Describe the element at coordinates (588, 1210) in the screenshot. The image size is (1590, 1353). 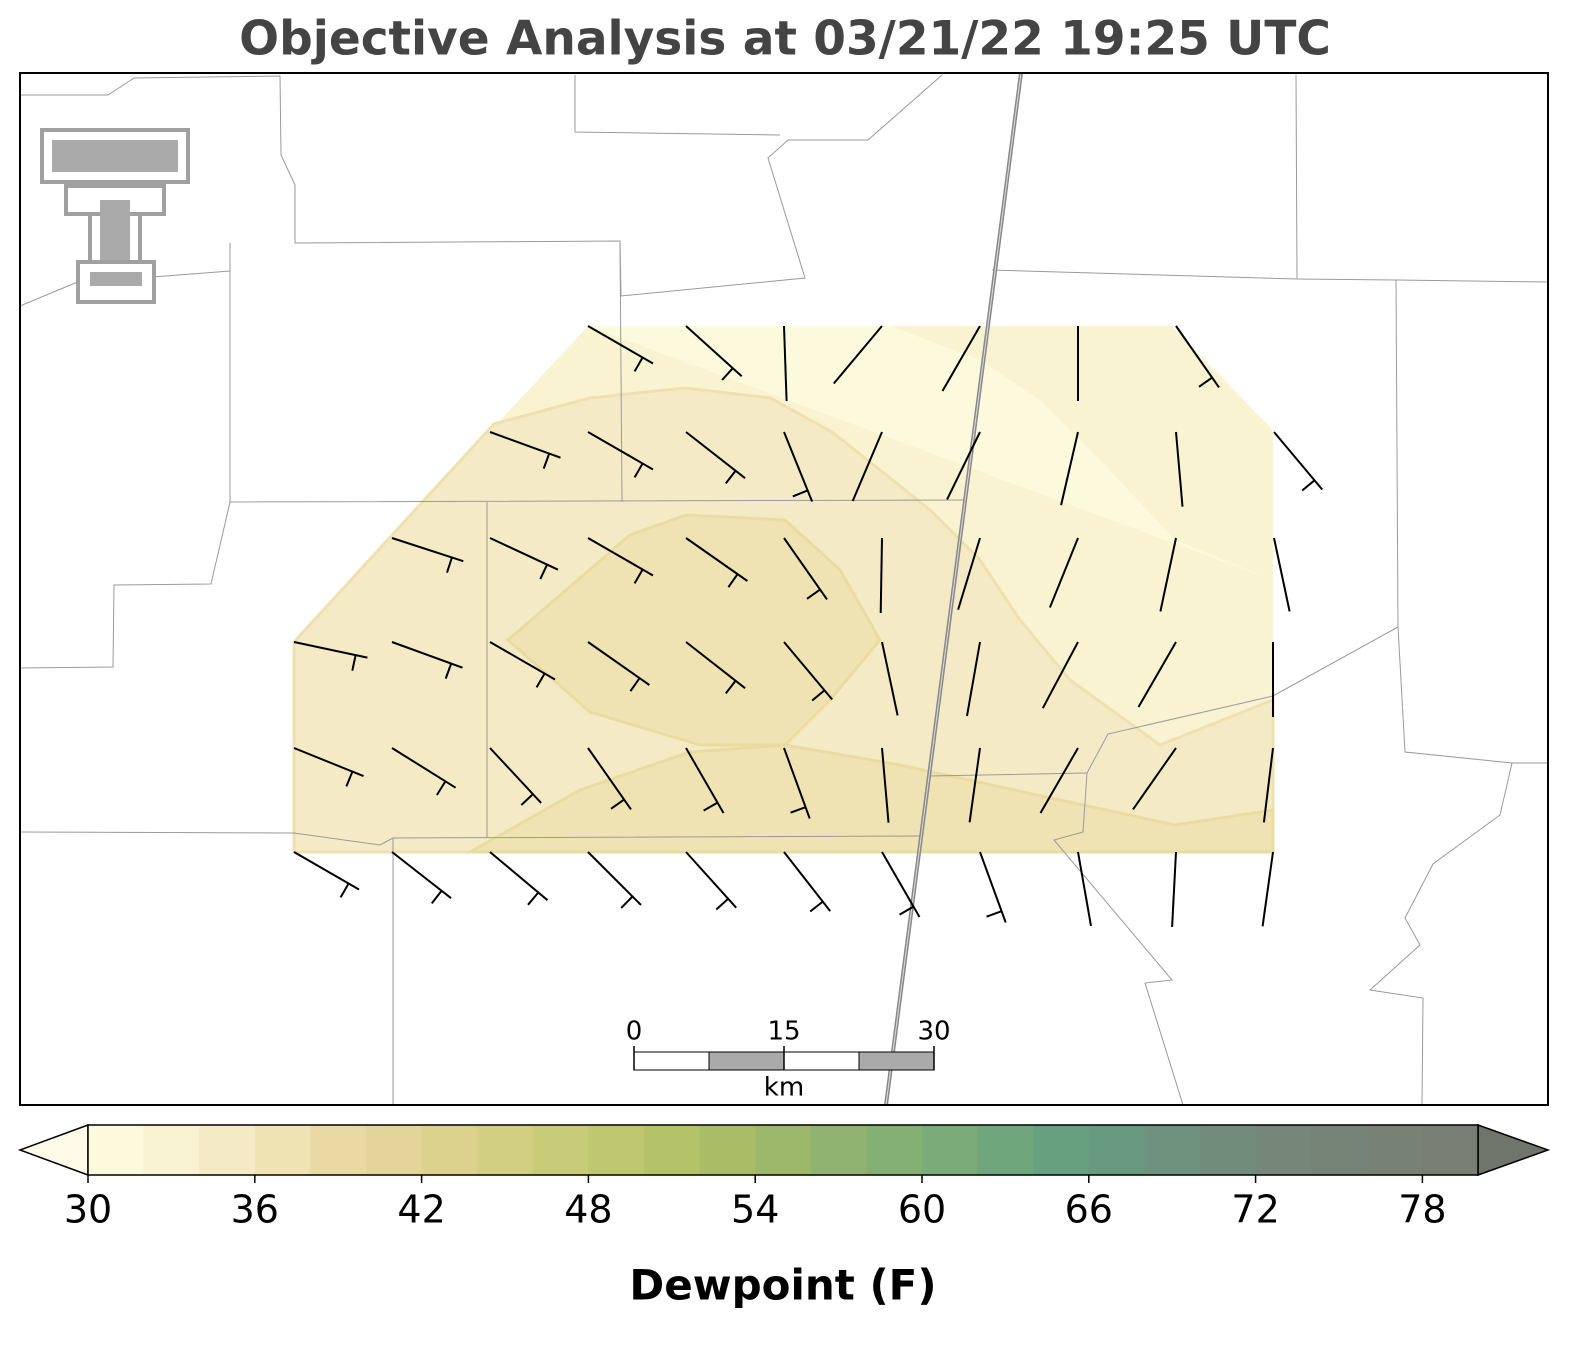
I see `colorbar-tick-label: 48` at that location.